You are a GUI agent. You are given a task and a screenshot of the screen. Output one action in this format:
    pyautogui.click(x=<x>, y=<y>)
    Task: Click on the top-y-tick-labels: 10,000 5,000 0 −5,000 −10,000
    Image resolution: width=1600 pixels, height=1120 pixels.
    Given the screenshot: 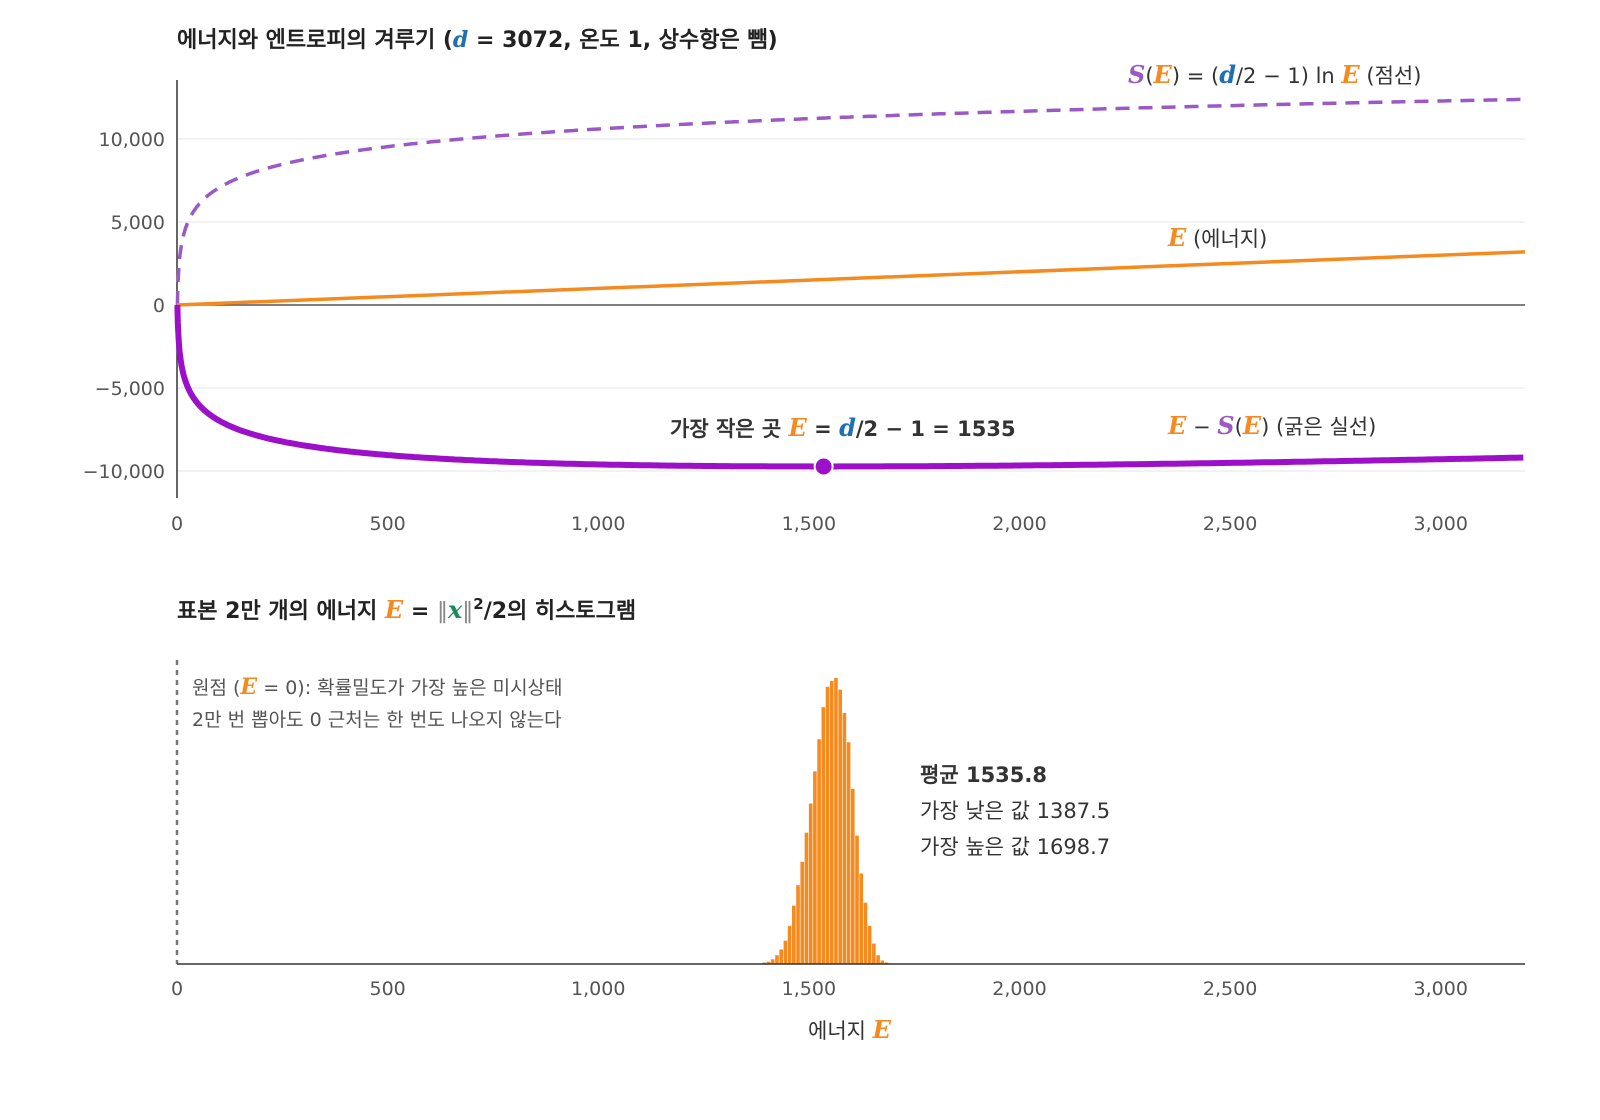 What is the action you would take?
    pyautogui.click(x=124, y=306)
    